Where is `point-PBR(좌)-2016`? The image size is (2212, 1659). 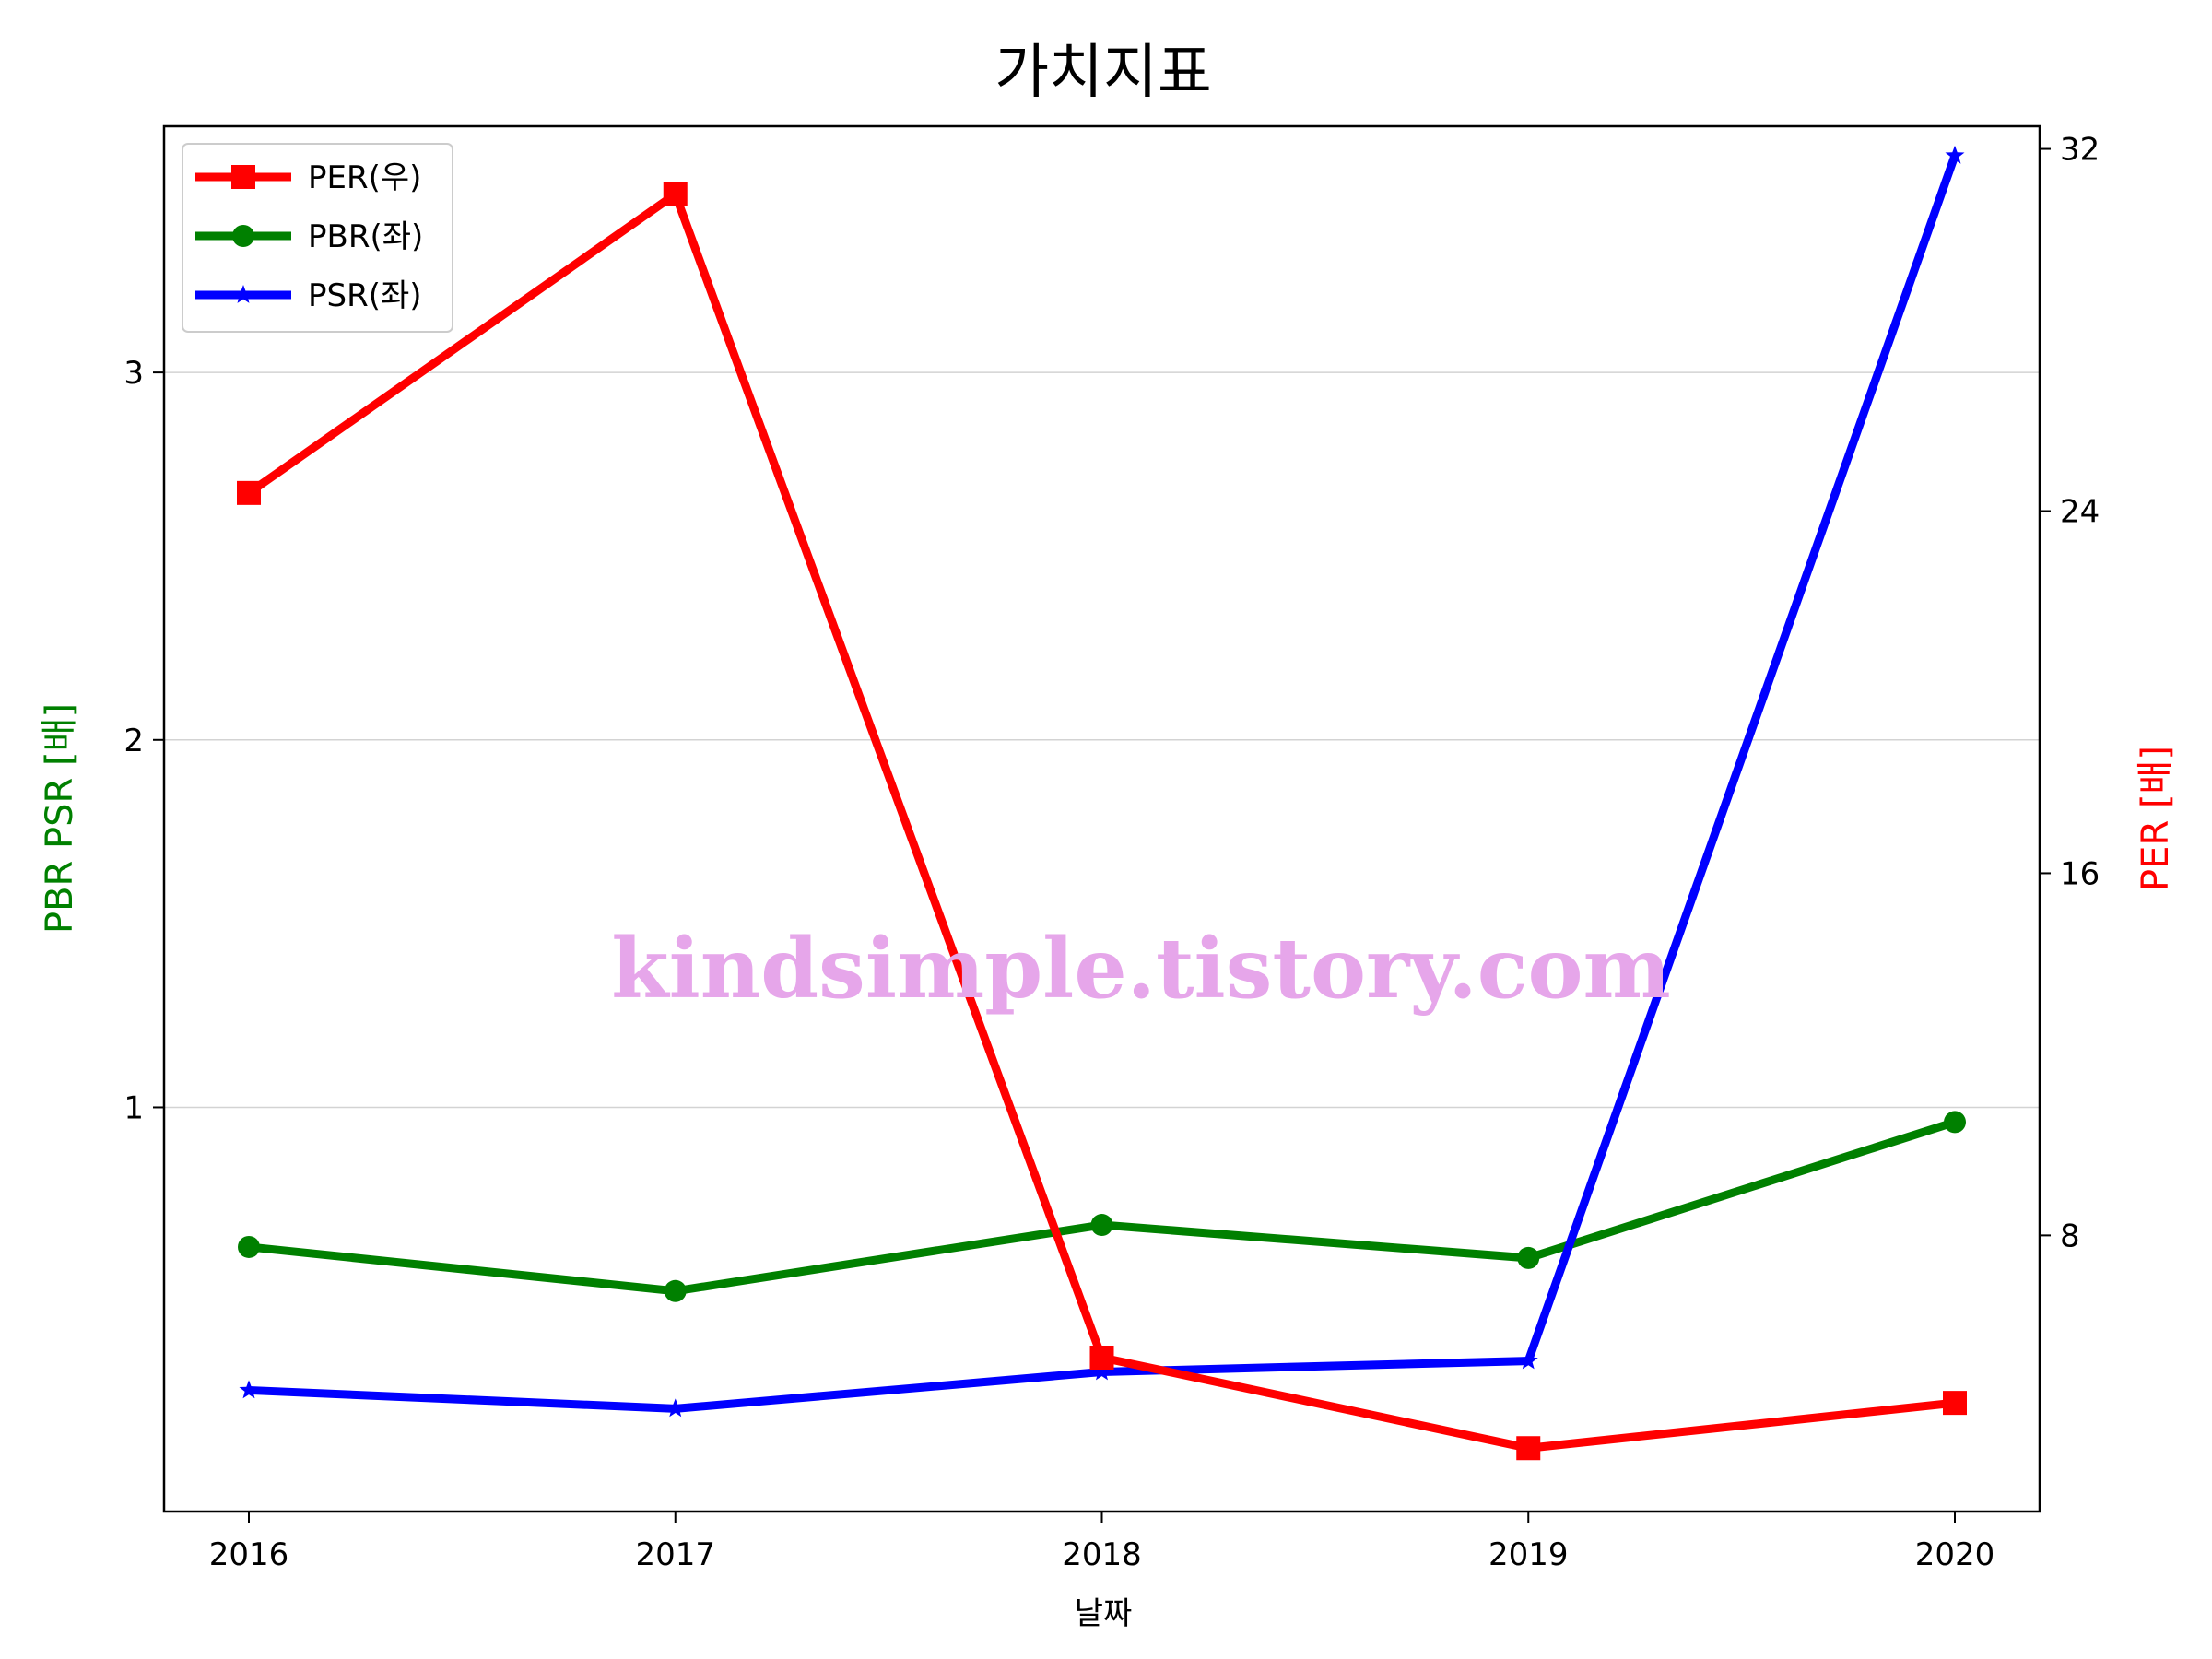 point-PBR(좌)-2016 is located at coordinates (249, 1246).